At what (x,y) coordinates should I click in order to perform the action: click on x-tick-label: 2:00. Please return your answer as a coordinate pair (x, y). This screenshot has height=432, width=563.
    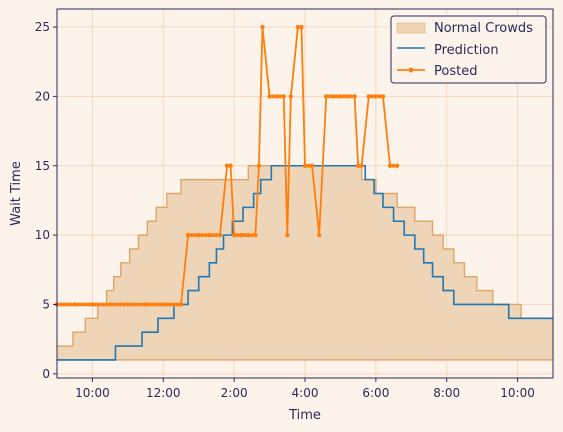
    Looking at the image, I should click on (234, 393).